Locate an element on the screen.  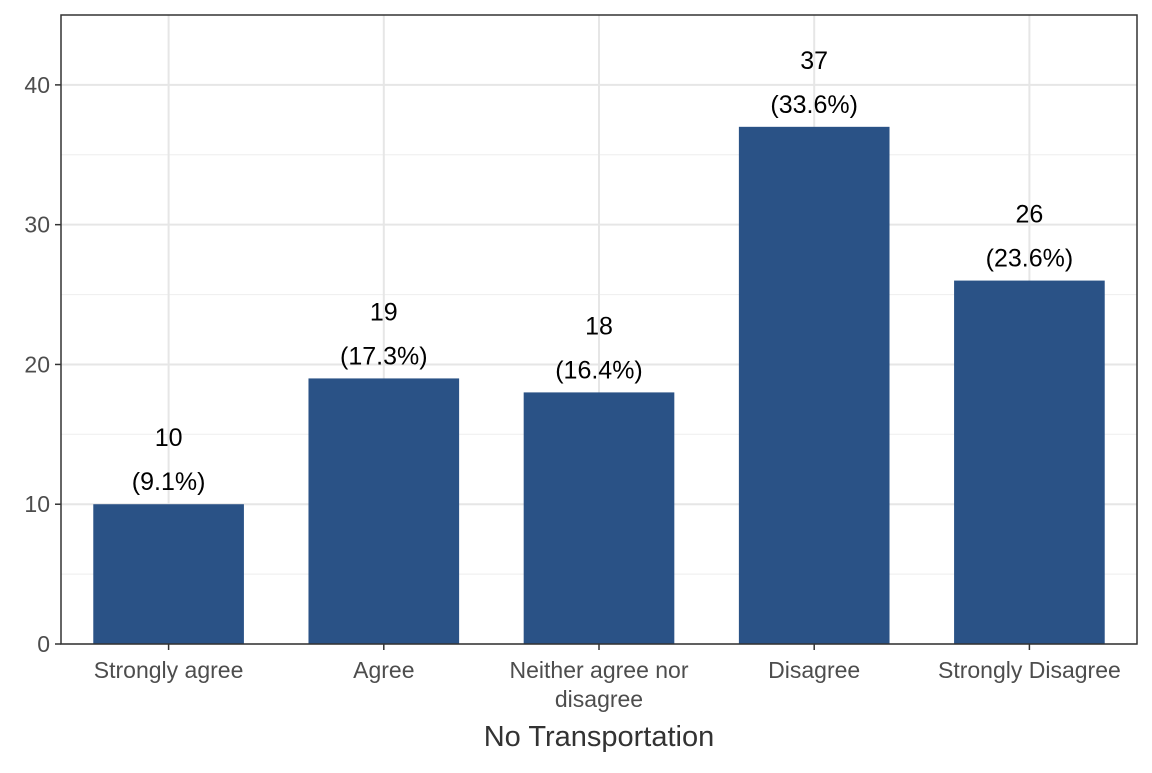
y-axis: 0 10 20 30 40 is located at coordinates (42, 364).